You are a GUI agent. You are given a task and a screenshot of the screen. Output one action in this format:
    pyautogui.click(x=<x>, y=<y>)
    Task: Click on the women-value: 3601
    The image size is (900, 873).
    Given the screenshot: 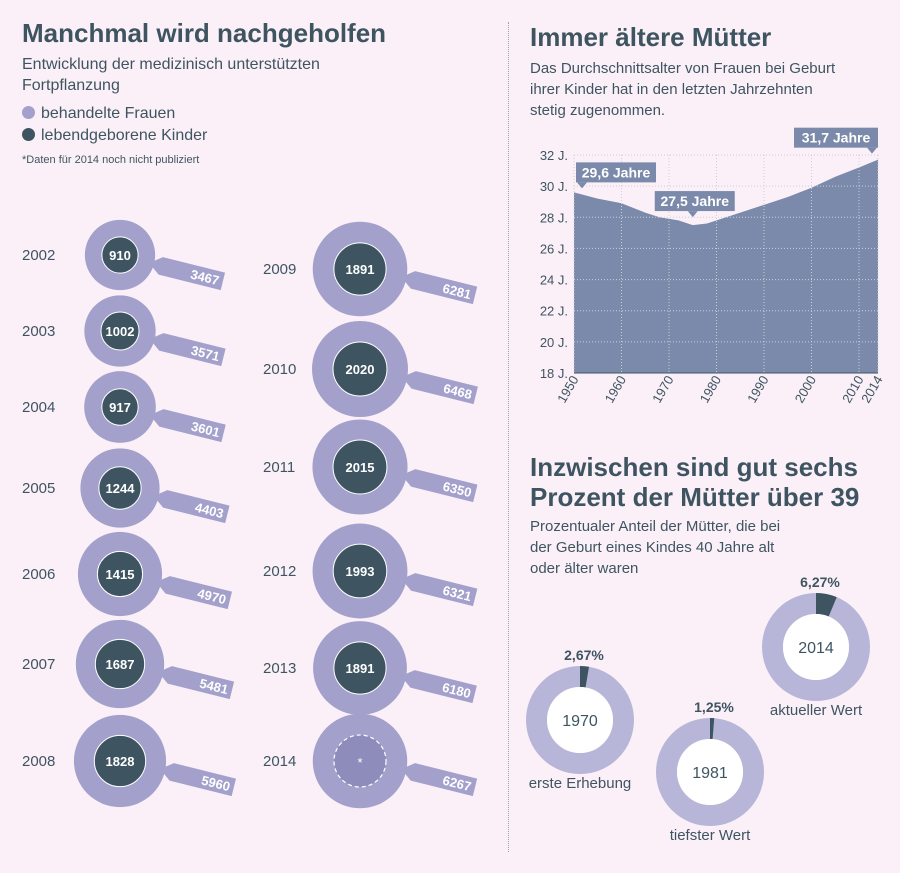 What is the action you would take?
    pyautogui.click(x=206, y=430)
    